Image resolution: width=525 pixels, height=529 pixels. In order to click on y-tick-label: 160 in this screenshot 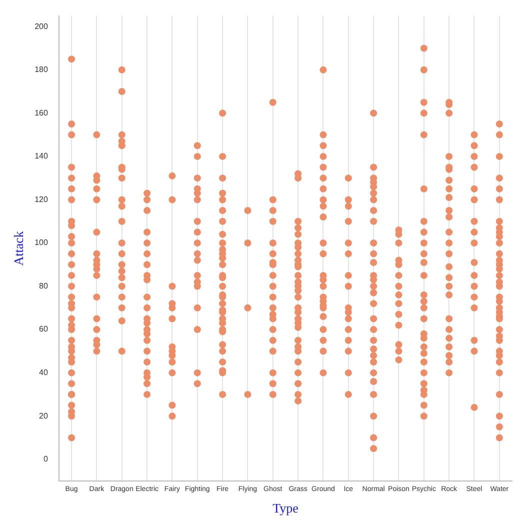, I will do `click(41, 113)`.